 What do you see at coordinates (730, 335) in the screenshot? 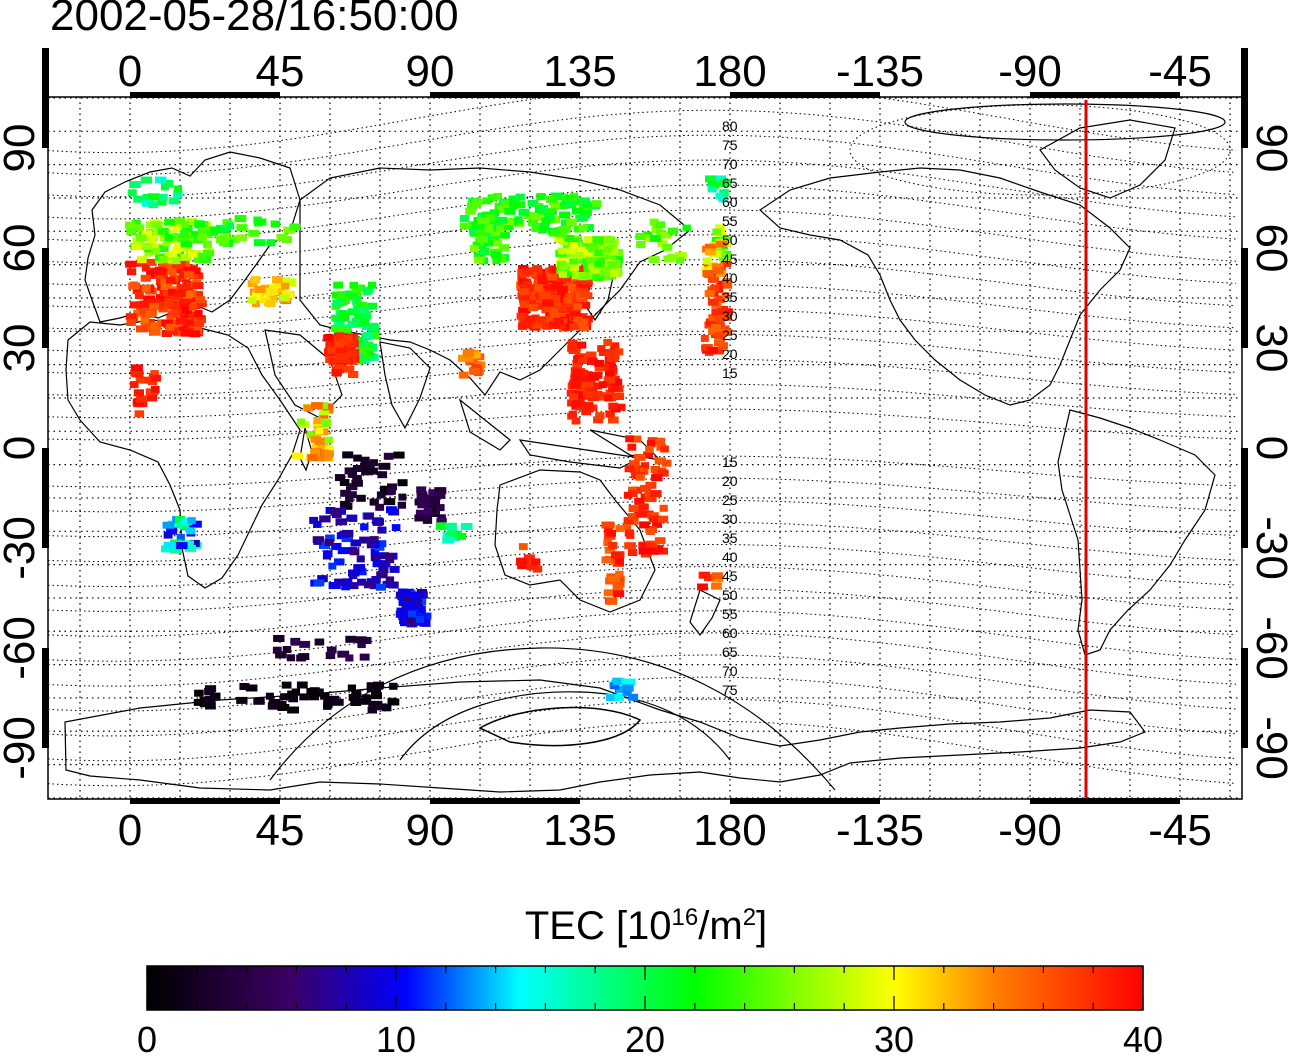
I see `mlat-label-north: 25` at bounding box center [730, 335].